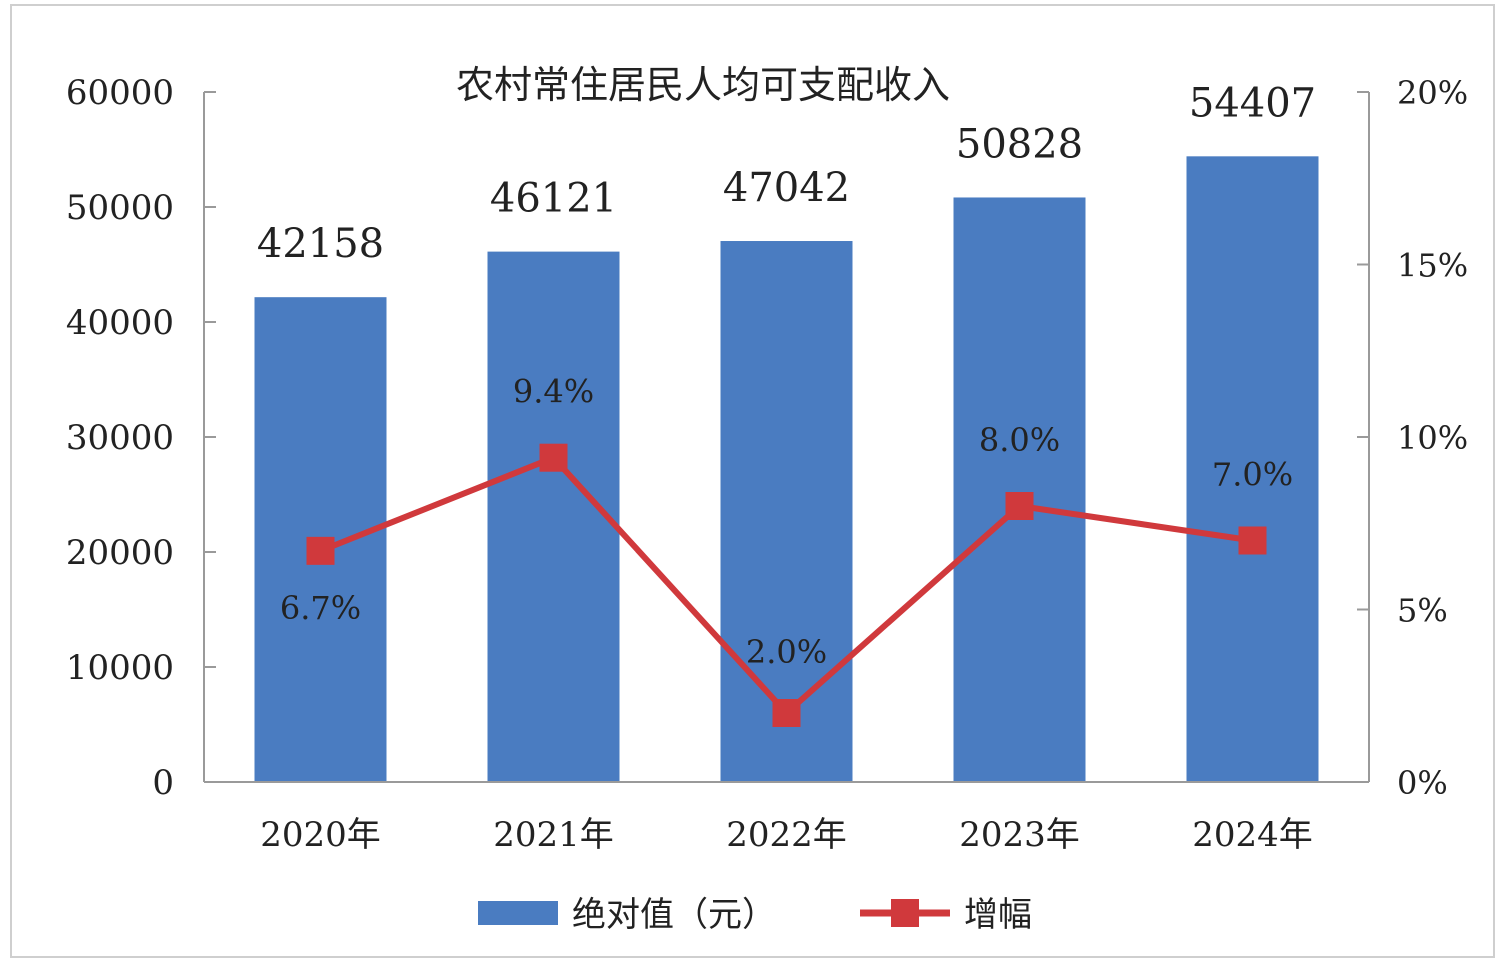 The image size is (1503, 963). Describe the element at coordinates (120, 93) in the screenshot. I see `left-tick-label: 60000` at that location.